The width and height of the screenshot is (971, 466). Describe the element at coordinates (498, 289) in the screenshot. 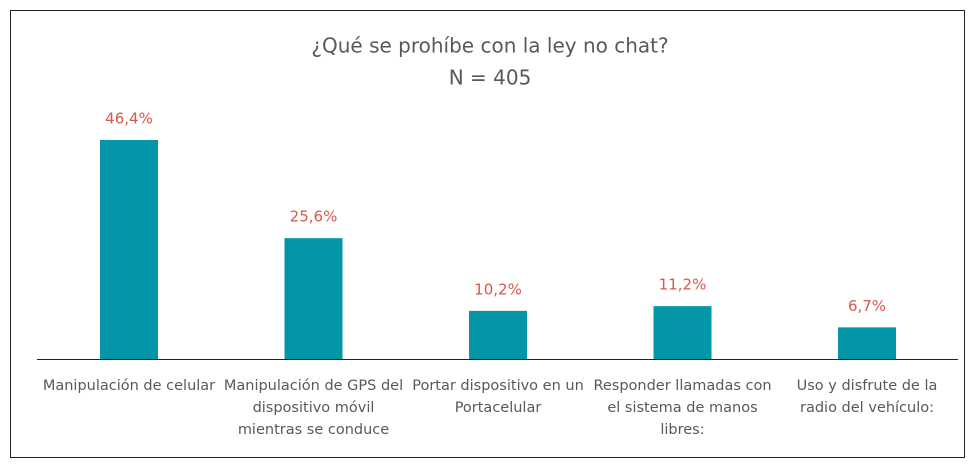

I see `value-label: 10,2%` at that location.